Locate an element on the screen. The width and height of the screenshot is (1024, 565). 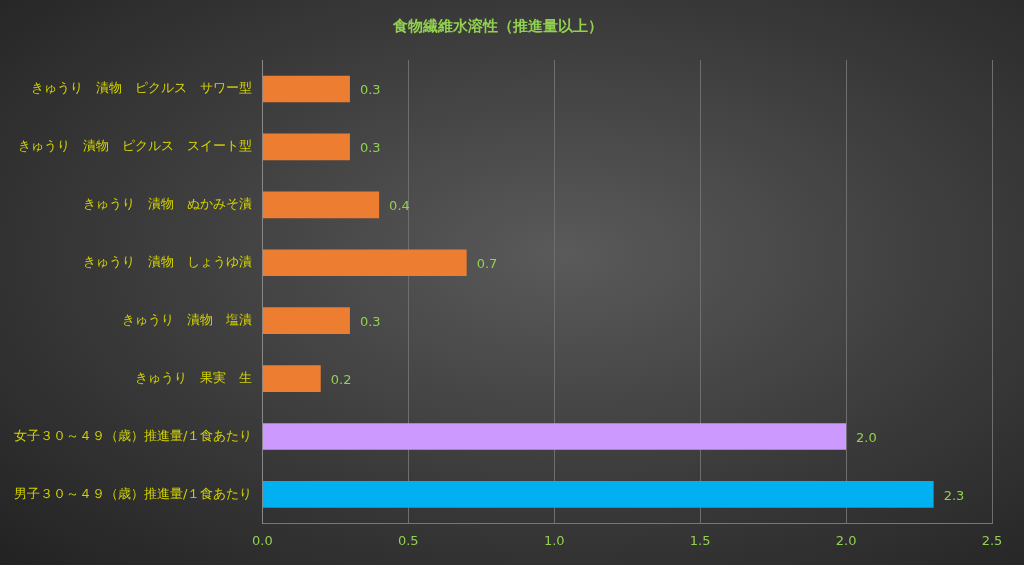
y-tick-label: 男子３０～４９（歳）推進量/１食あたり is located at coordinates (133, 493).